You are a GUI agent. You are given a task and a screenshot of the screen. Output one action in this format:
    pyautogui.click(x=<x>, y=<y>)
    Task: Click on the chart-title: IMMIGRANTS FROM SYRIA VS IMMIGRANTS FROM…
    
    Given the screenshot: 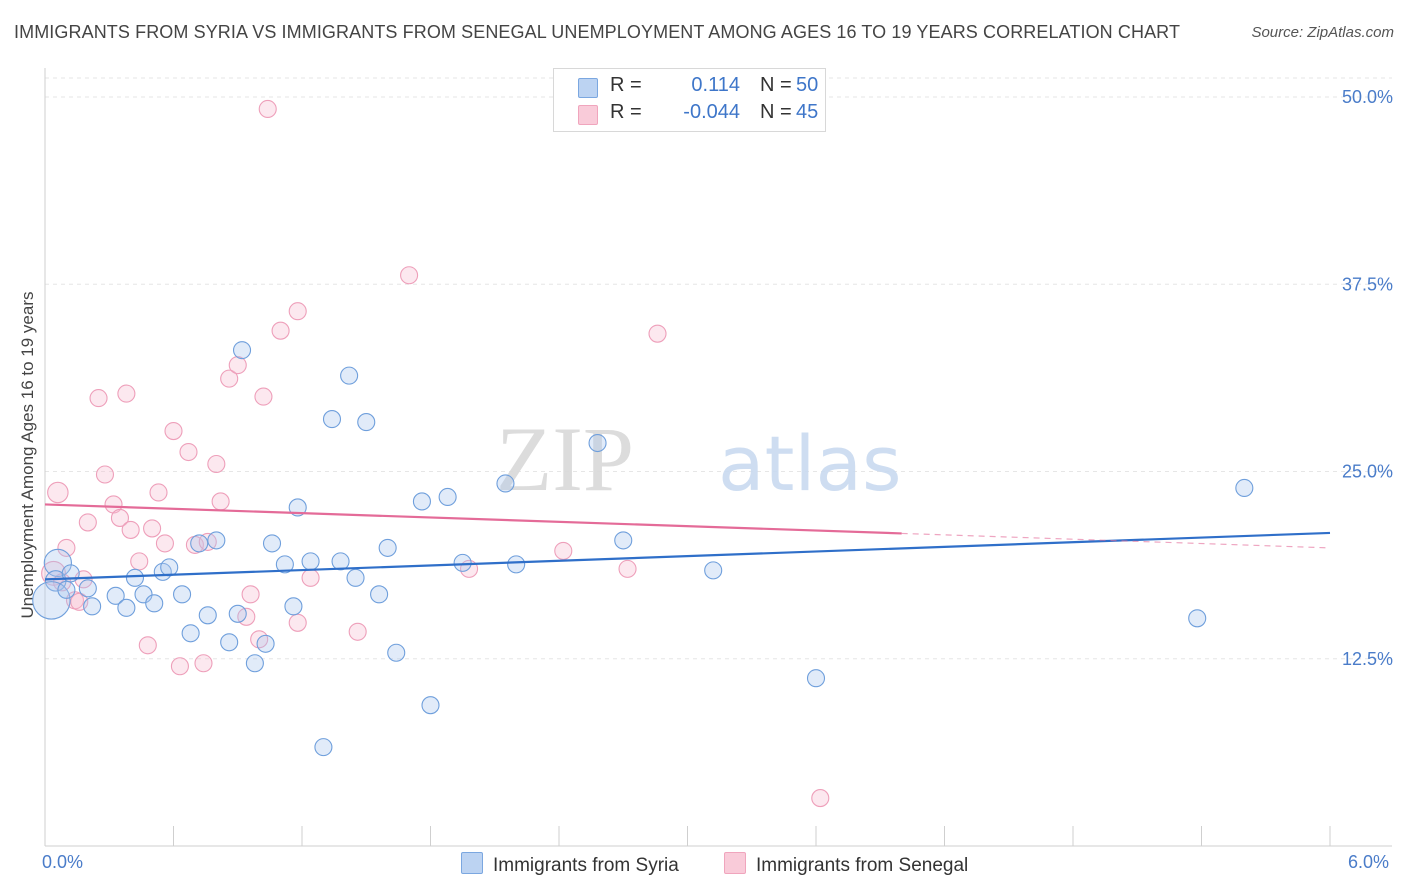 What is the action you would take?
    pyautogui.click(x=597, y=32)
    